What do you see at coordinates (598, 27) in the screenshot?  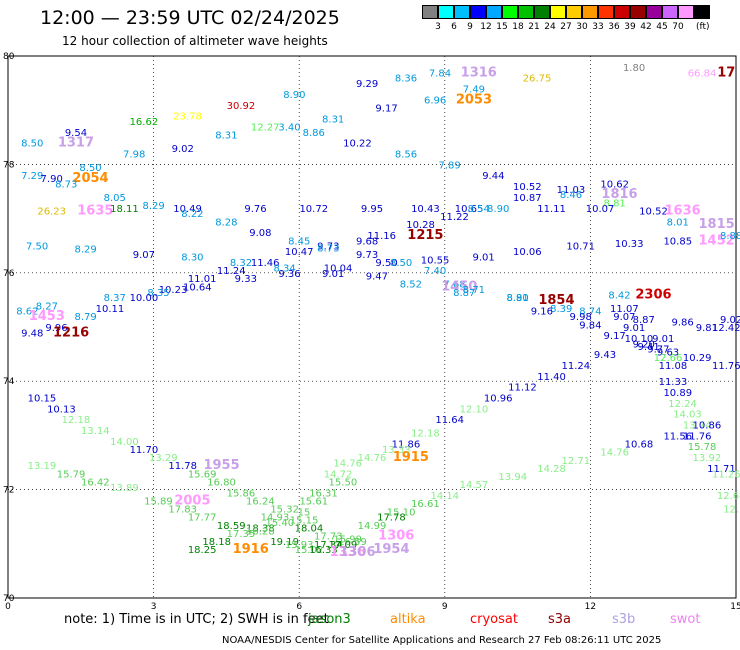 I see `legend-label: 33` at bounding box center [598, 27].